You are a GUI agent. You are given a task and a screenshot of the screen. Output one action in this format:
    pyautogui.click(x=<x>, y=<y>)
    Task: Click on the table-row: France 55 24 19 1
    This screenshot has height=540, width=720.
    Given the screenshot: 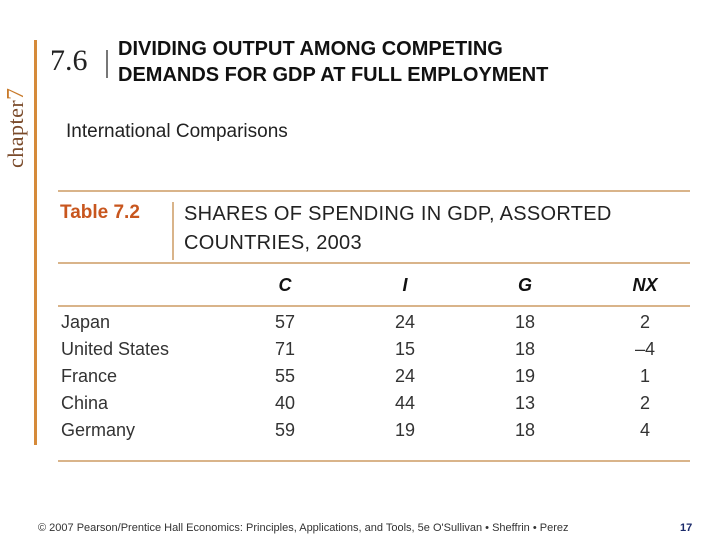 What is the action you would take?
    pyautogui.click(x=374, y=379)
    